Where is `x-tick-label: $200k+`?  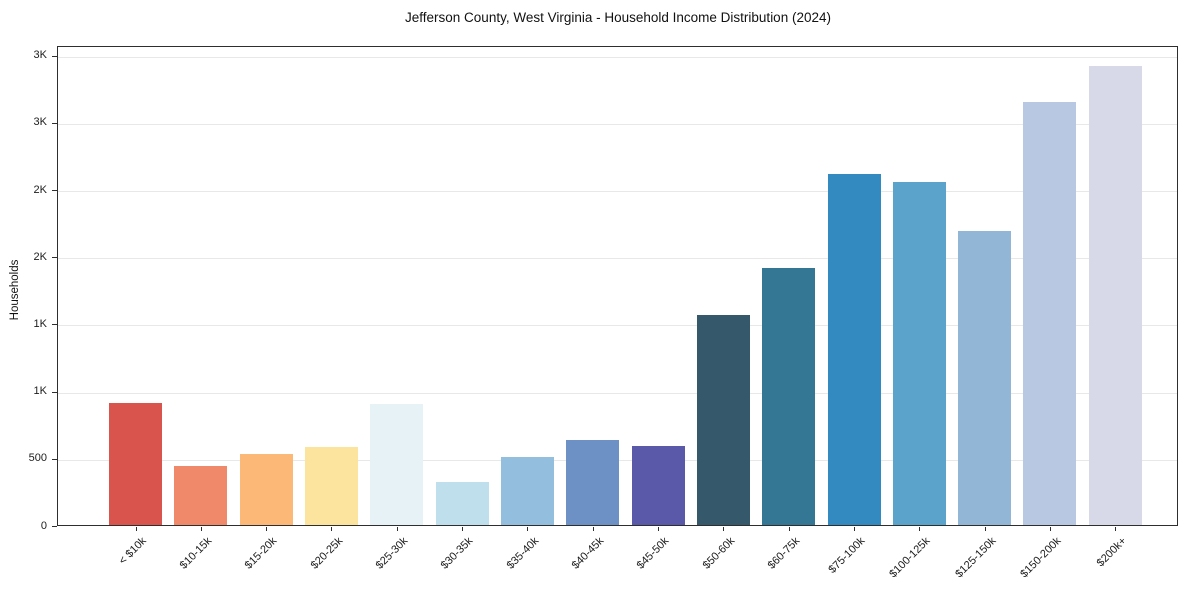
x-tick-label: $200k+ is located at coordinates (1111, 552).